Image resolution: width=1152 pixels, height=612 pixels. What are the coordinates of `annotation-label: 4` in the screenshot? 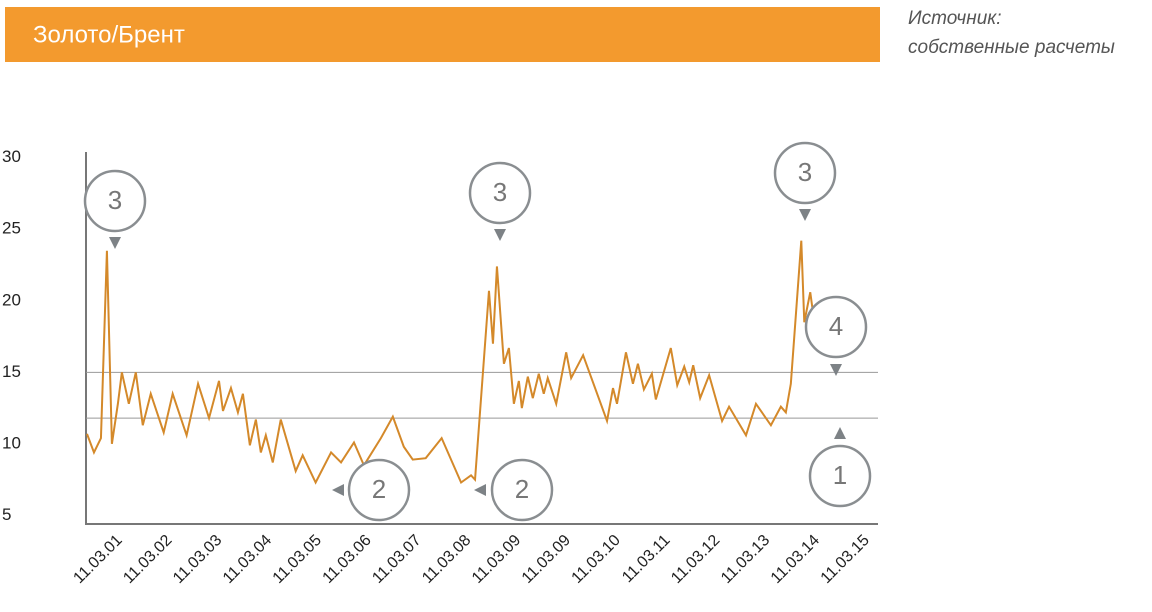 It's located at (836, 326).